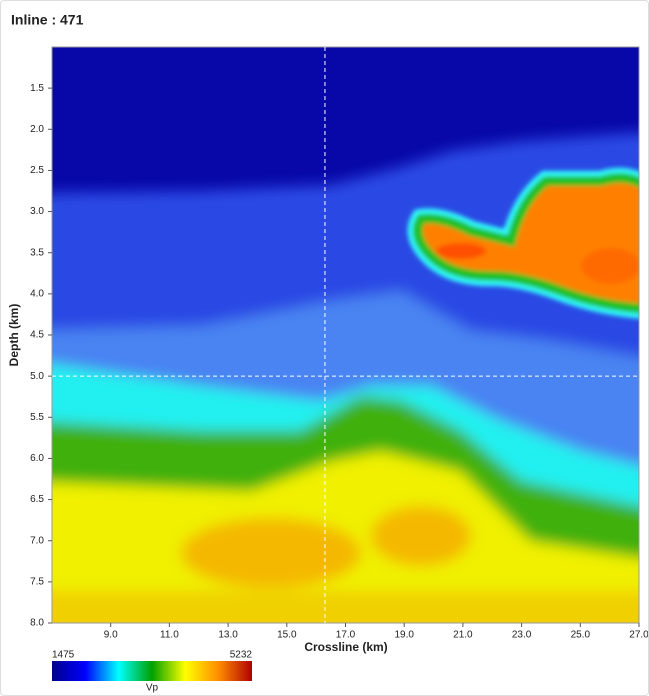 The width and height of the screenshot is (649, 696). I want to click on x-tick-label: 17.0, so click(346, 635).